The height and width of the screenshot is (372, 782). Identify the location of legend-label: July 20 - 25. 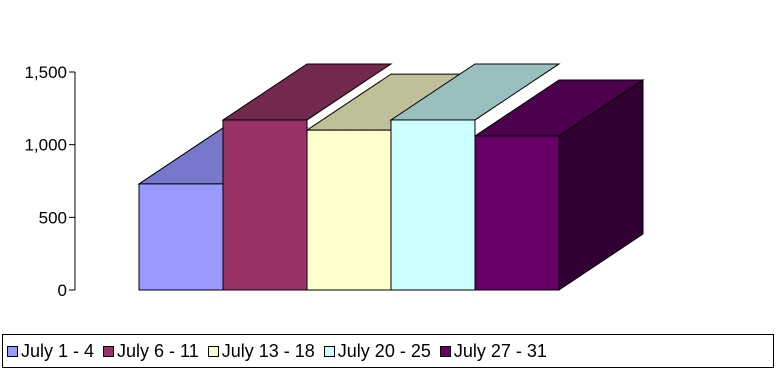
(384, 350).